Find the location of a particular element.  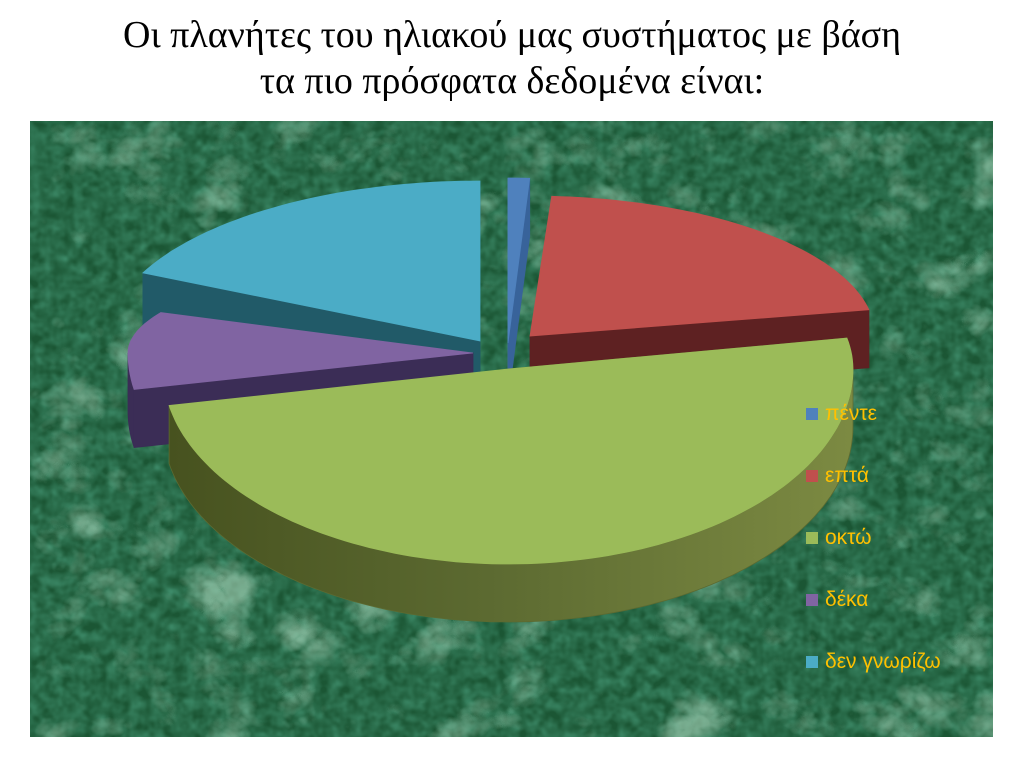

legend-label: επτά is located at coordinates (847, 475).